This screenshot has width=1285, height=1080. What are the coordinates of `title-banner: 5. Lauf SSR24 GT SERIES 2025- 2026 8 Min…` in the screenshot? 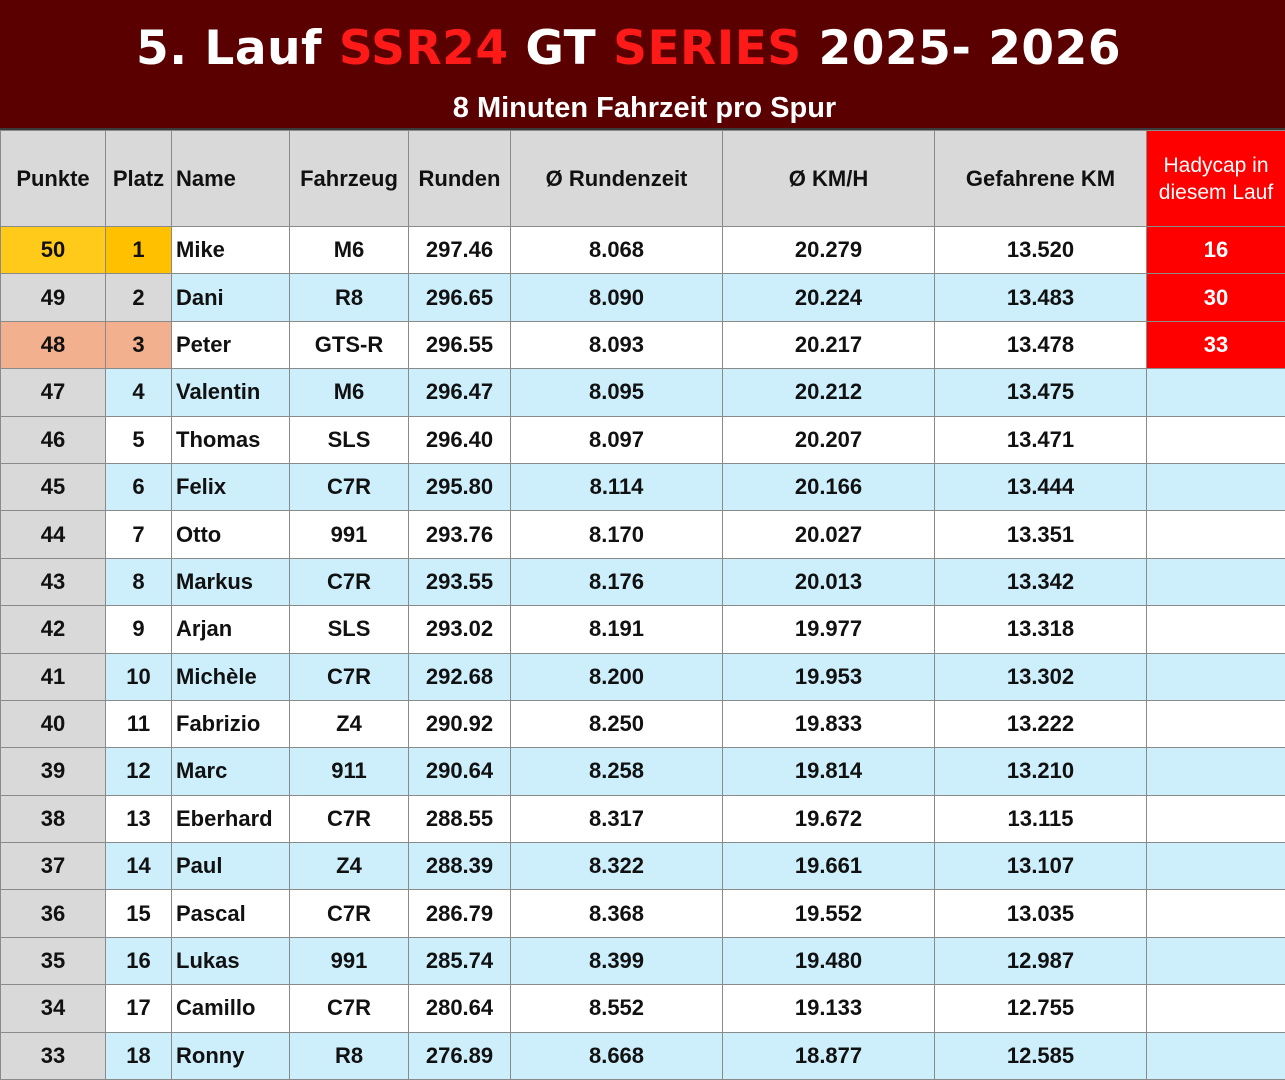 It's located at (642, 65).